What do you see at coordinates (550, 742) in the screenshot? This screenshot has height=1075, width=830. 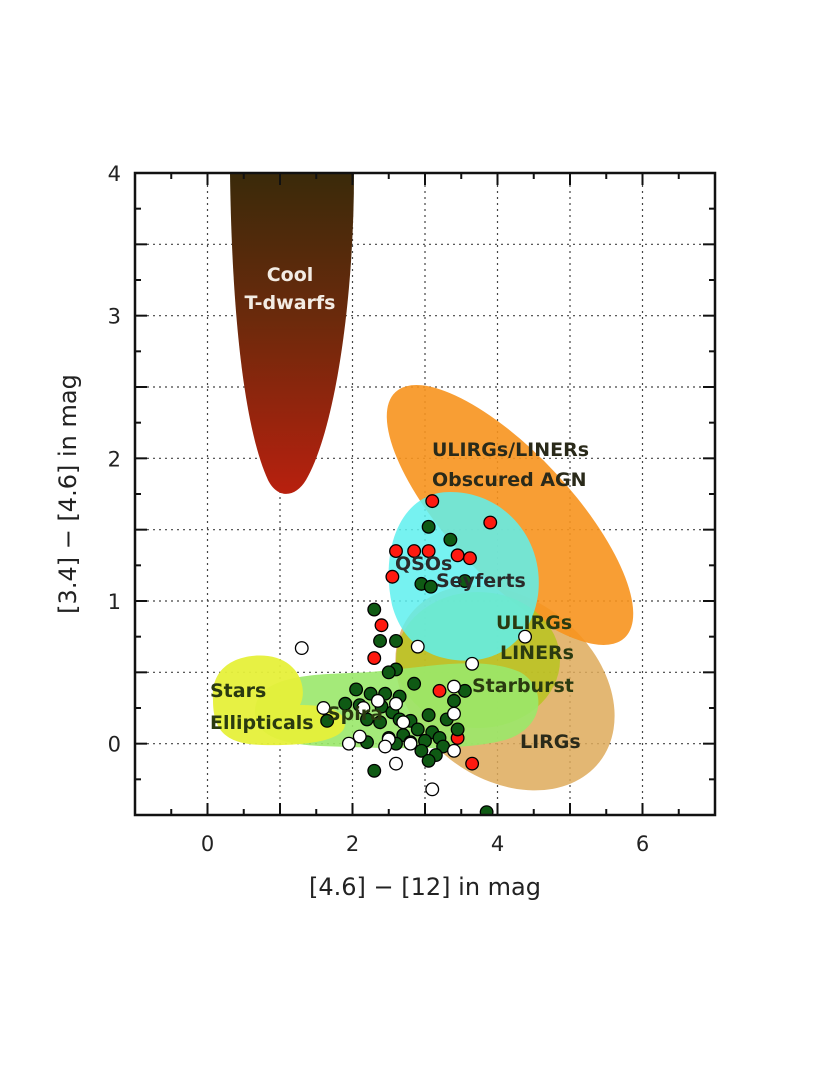 I see `label-lirgs: LIRGs` at bounding box center [550, 742].